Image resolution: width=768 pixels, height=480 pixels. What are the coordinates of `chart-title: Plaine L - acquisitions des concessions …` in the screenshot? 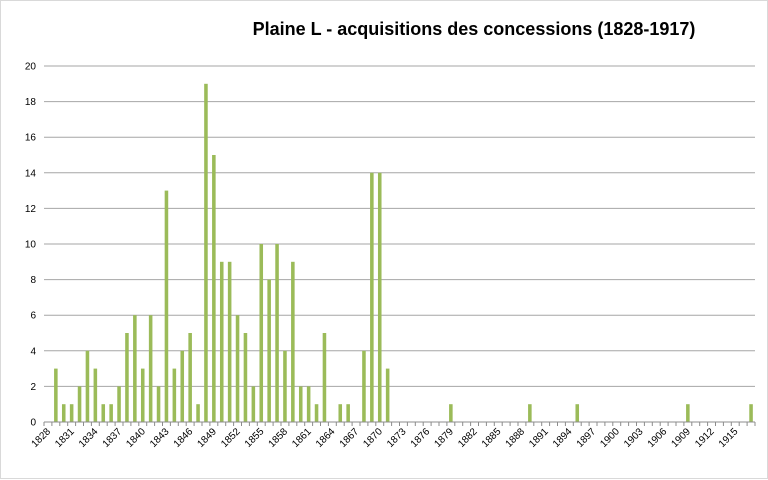 It's located at (474, 29).